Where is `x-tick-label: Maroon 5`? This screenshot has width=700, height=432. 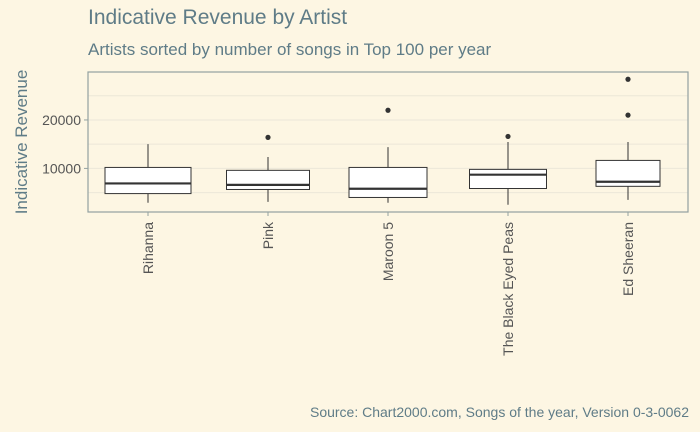
x-tick-label: Maroon 5 is located at coordinates (388, 251).